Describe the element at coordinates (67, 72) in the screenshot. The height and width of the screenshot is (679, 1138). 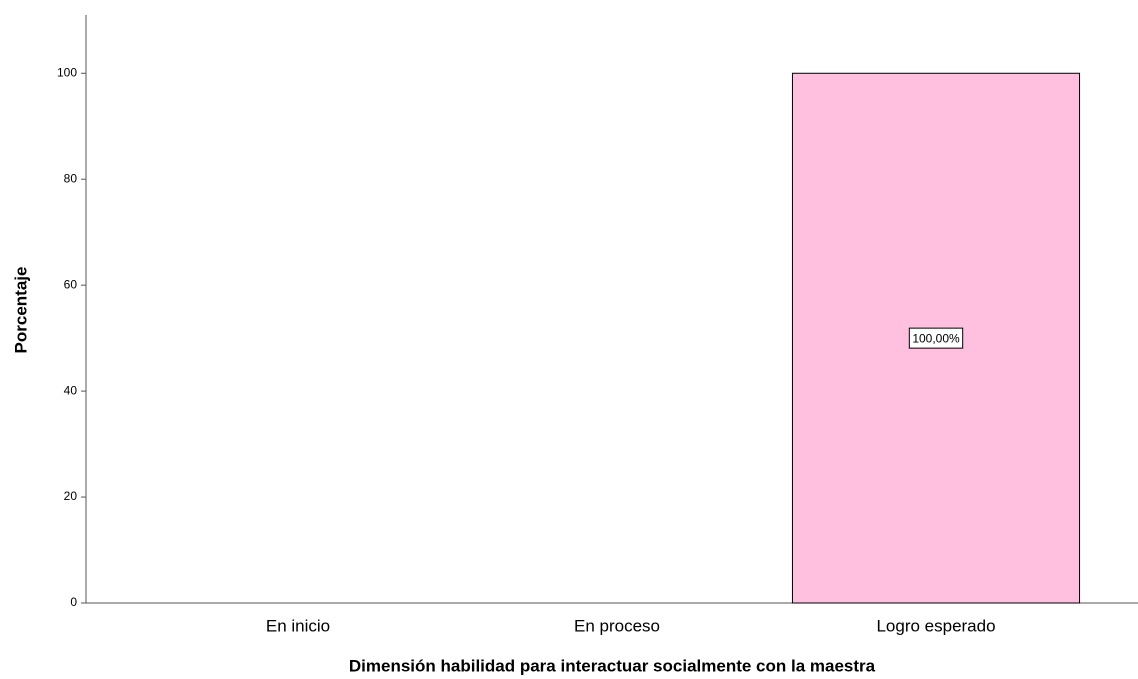
I see `y-tick-label: 100` at that location.